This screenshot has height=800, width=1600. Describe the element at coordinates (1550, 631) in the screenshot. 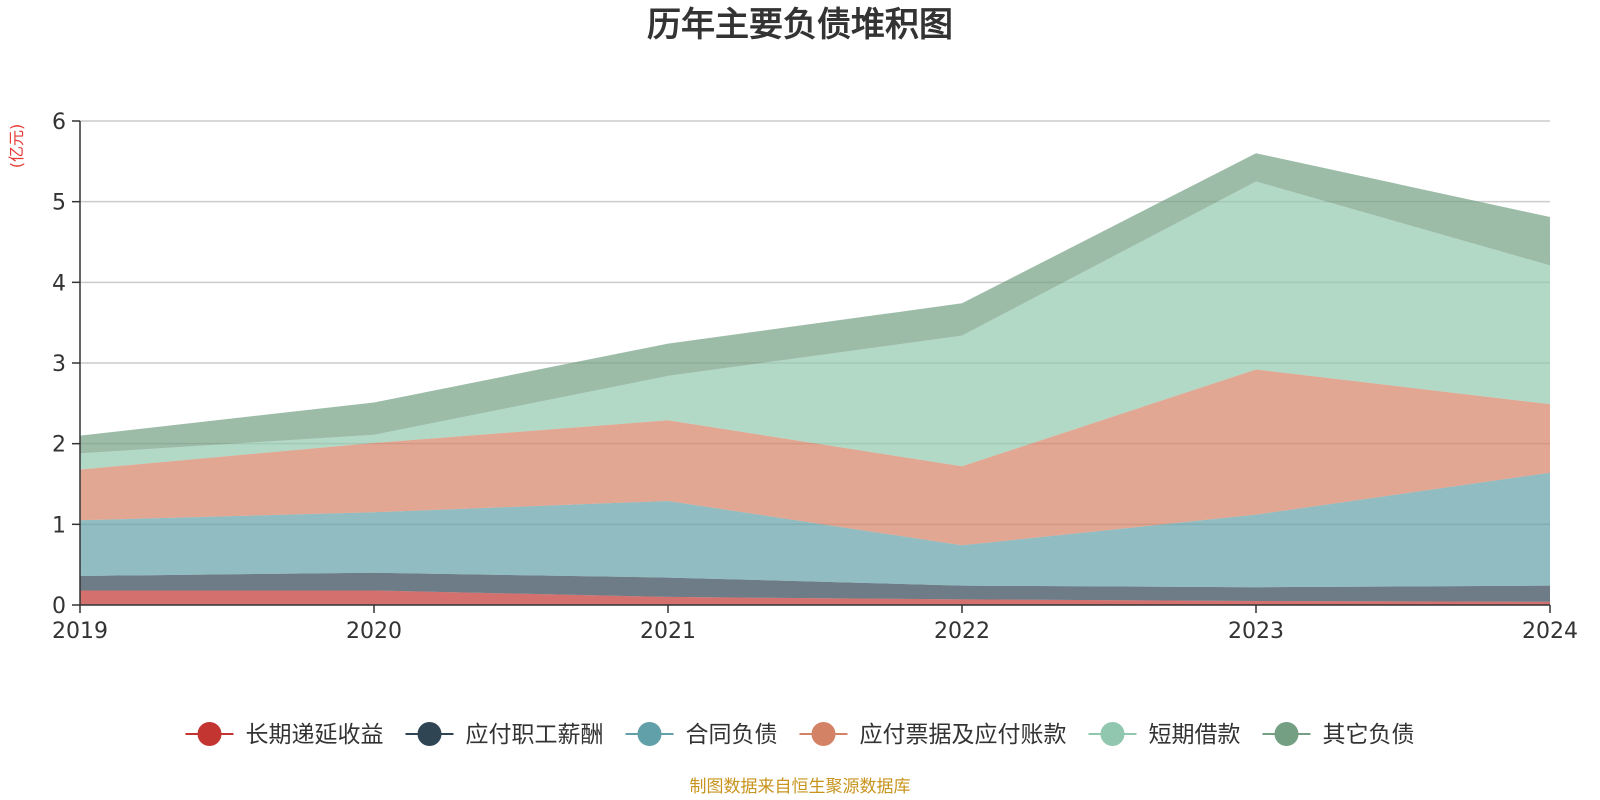

I see `x-tick-label: 2024` at that location.